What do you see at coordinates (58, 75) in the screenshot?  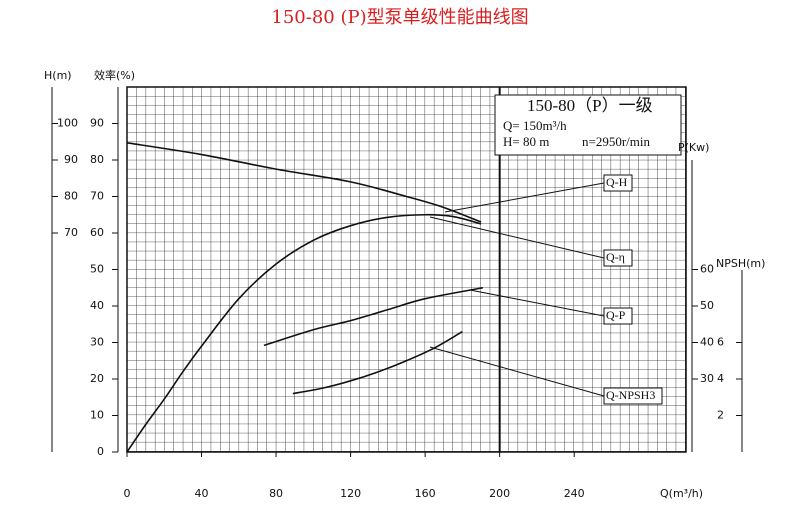 I see `y2-axis-title: H(m)` at bounding box center [58, 75].